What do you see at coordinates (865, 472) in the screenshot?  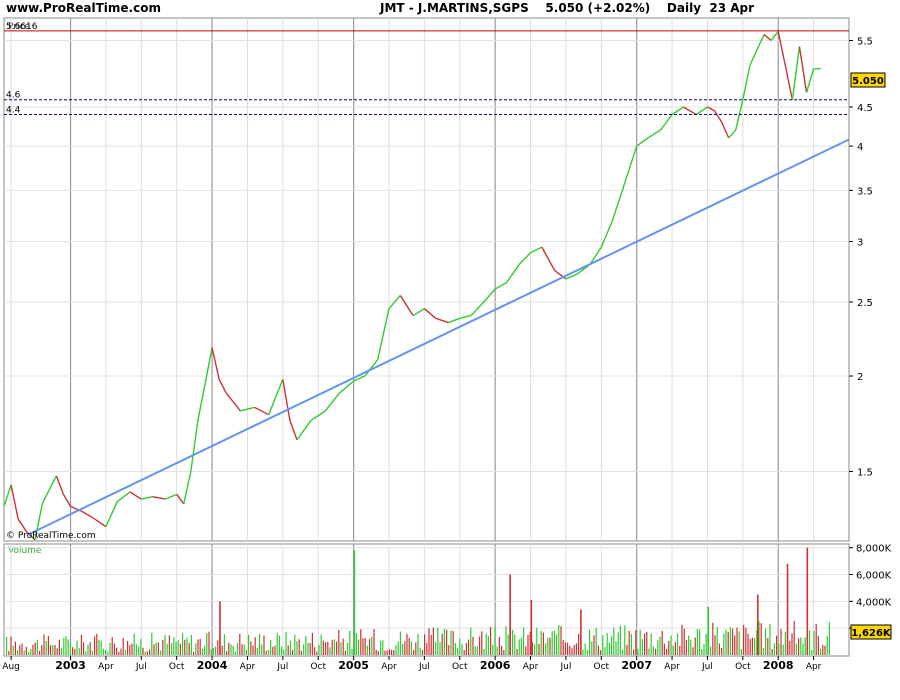 I see `price-y-tick-label: 1.5` at bounding box center [865, 472].